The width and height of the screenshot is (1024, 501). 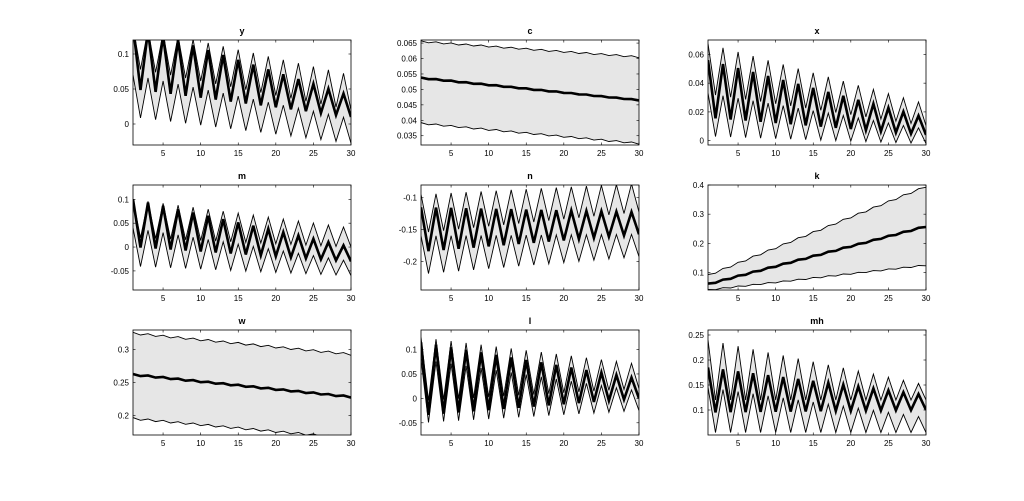 I want to click on panel-title: m, so click(x=242, y=176).